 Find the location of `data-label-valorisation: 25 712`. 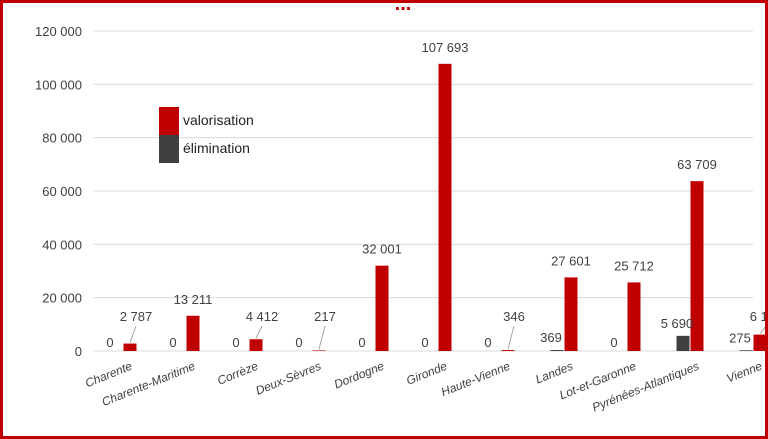

data-label-valorisation: 25 712 is located at coordinates (634, 265).